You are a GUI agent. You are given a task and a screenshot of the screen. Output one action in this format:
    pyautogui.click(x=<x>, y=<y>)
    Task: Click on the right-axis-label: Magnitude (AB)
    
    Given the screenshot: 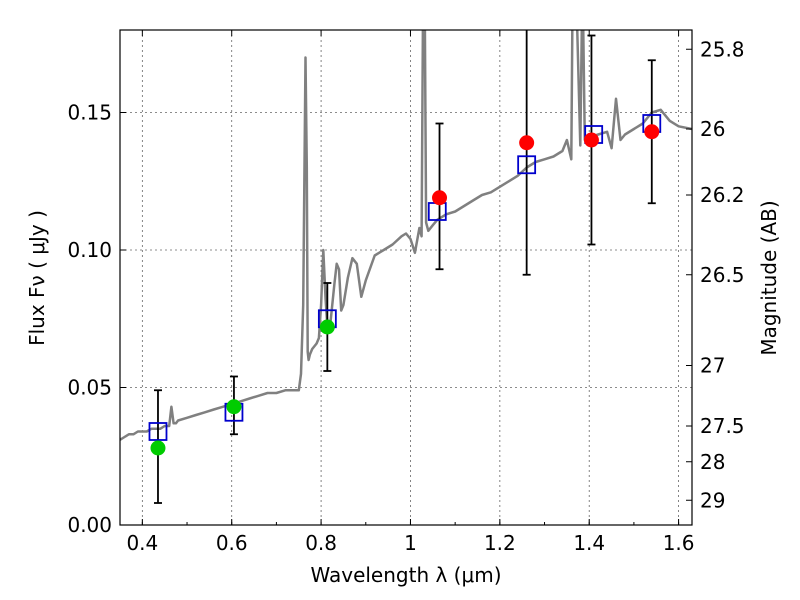 What is the action you would take?
    pyautogui.click(x=769, y=277)
    